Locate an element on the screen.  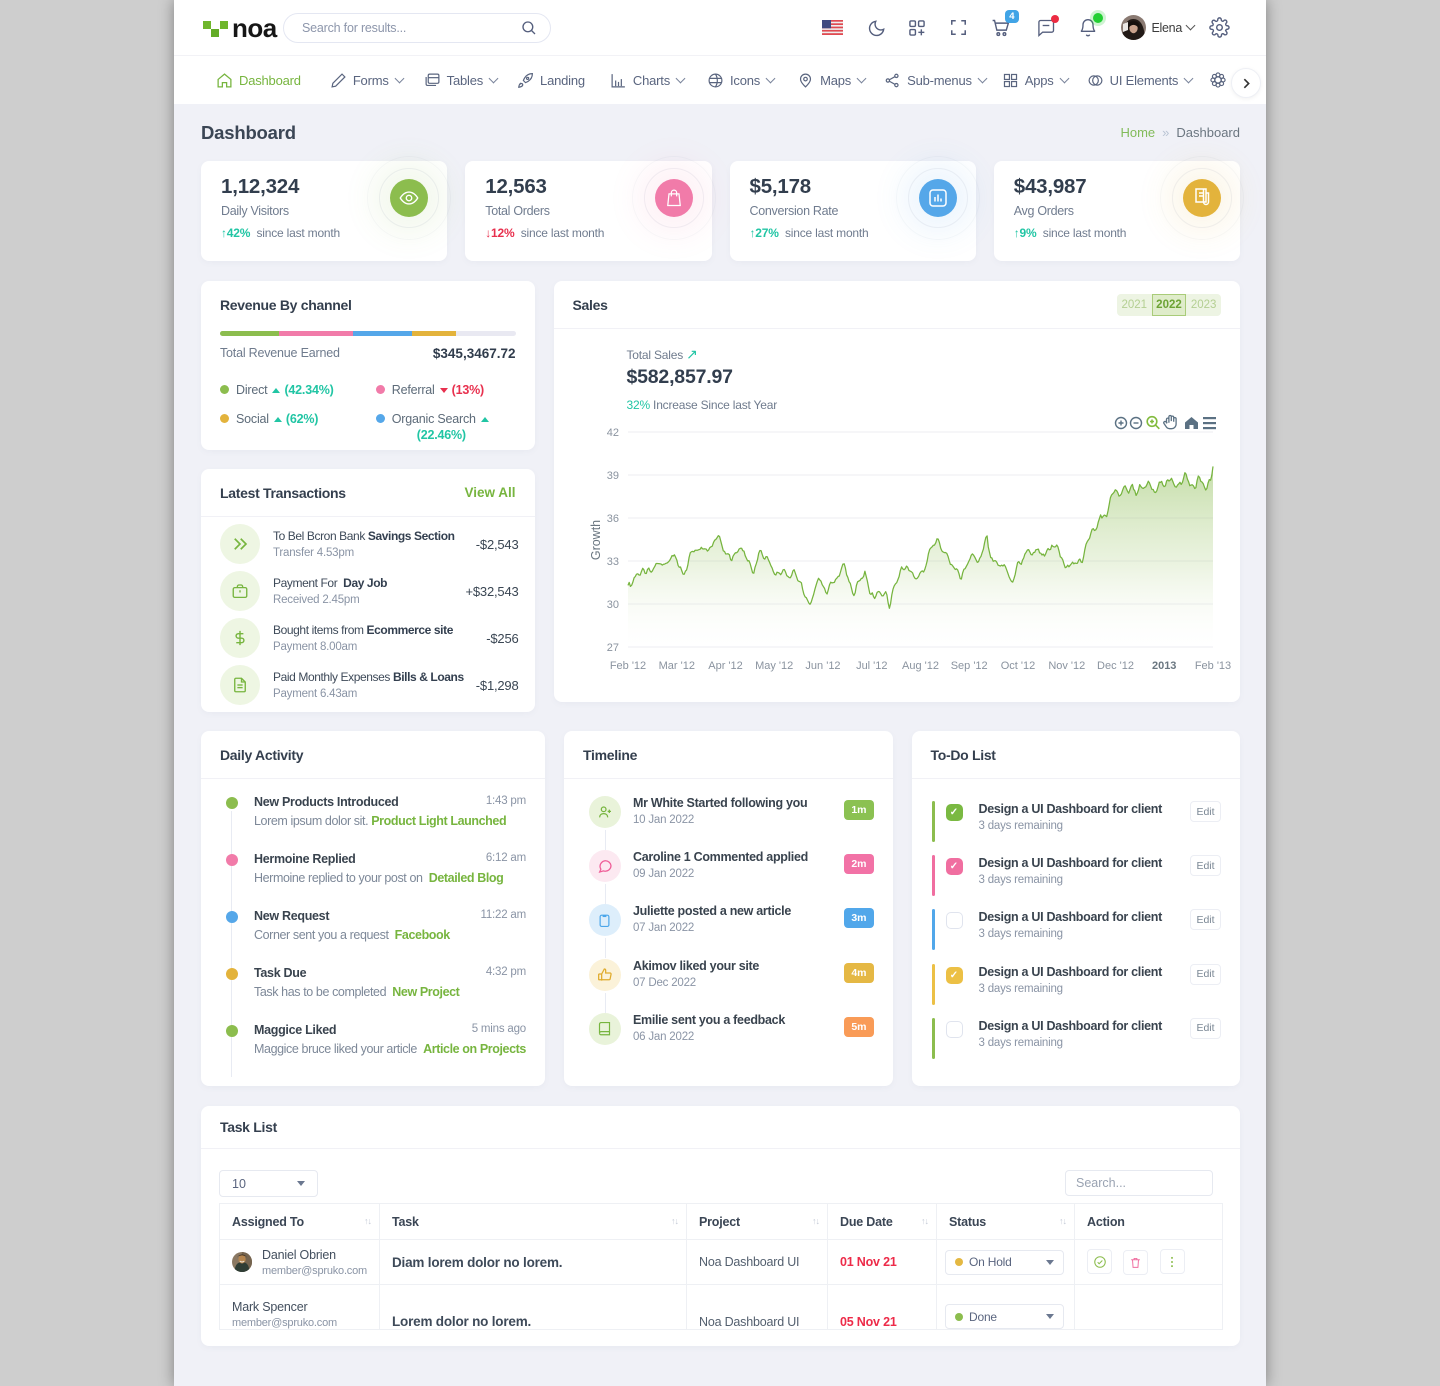
svg-text: 42 is located at coordinates (613, 433).